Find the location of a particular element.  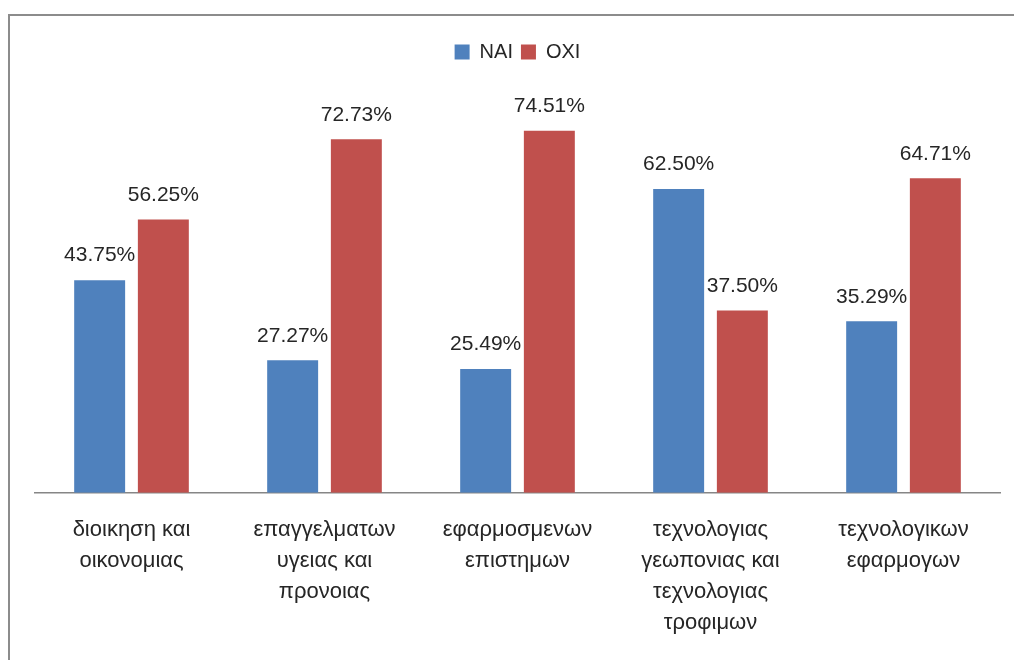

data-label: 62.50% is located at coordinates (679, 163).